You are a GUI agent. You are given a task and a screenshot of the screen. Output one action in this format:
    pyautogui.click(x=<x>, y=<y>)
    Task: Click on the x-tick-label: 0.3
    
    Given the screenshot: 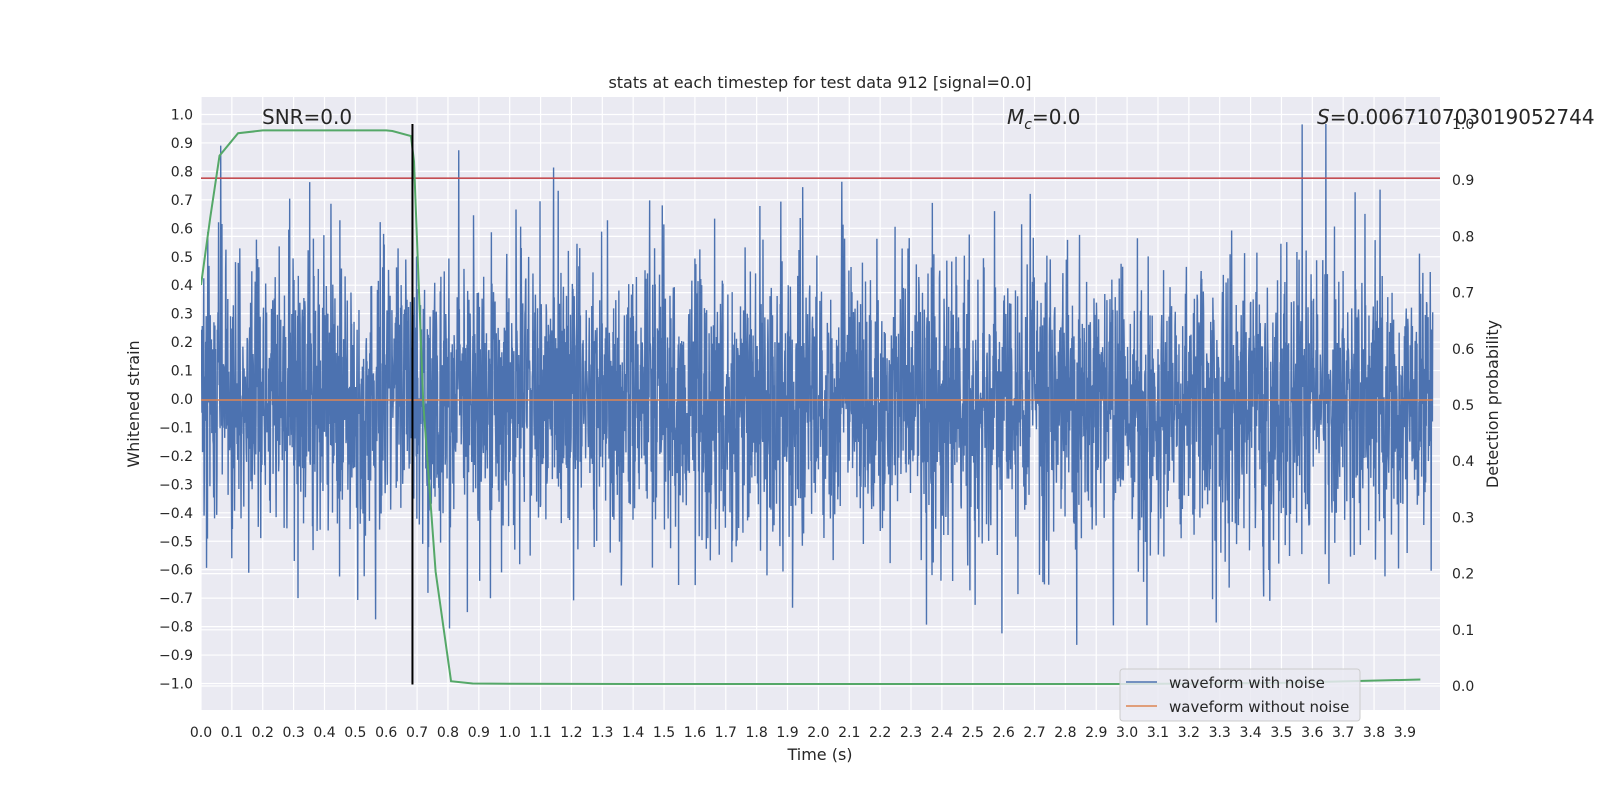 What is the action you would take?
    pyautogui.click(x=293, y=733)
    